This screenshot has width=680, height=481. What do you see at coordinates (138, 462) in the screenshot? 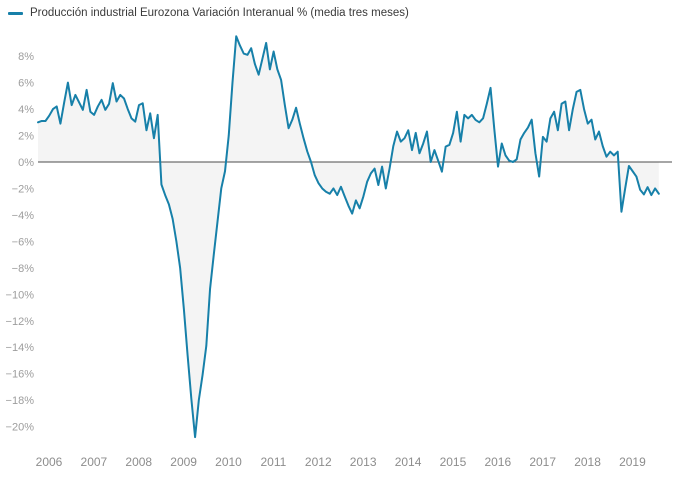
I see `x-axis-tick-label: 2008` at bounding box center [138, 462].